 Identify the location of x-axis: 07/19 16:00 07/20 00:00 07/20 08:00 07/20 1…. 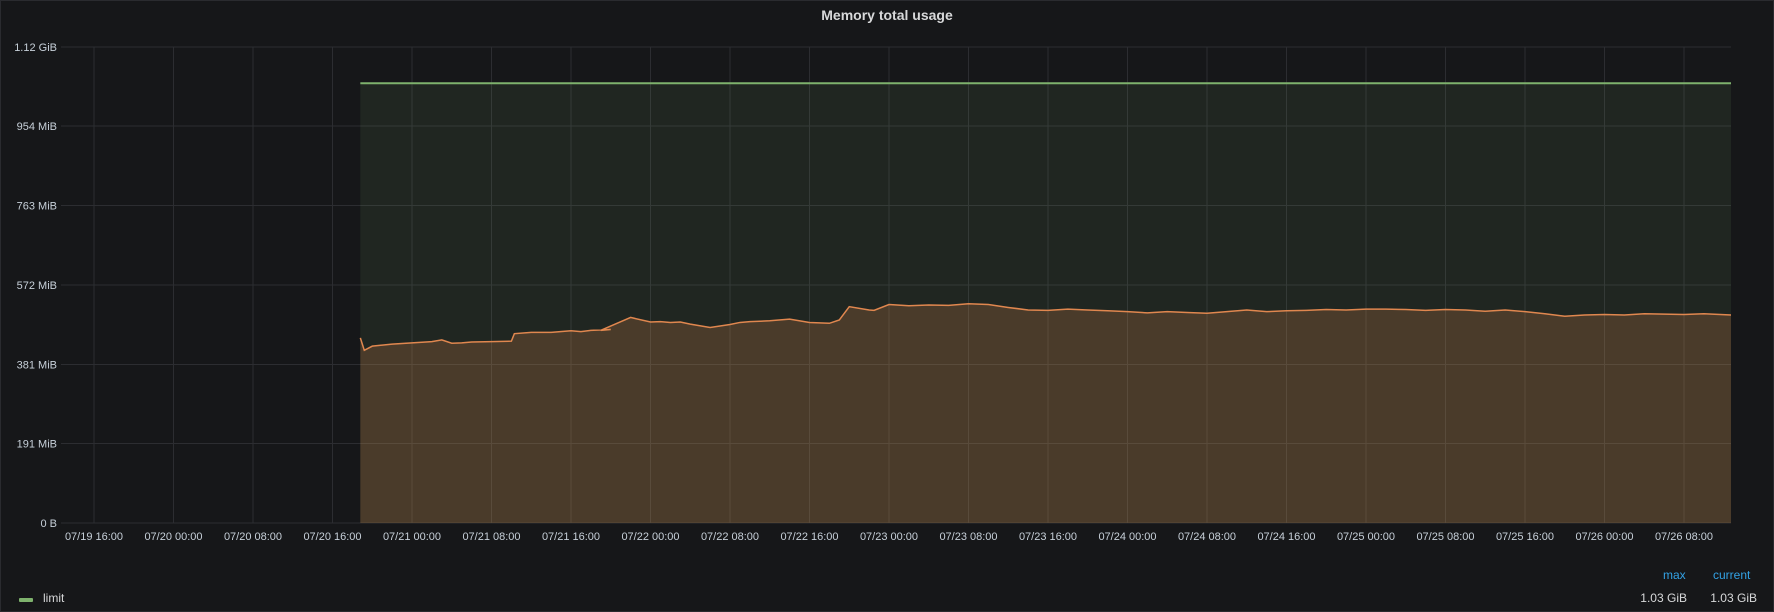
(889, 537).